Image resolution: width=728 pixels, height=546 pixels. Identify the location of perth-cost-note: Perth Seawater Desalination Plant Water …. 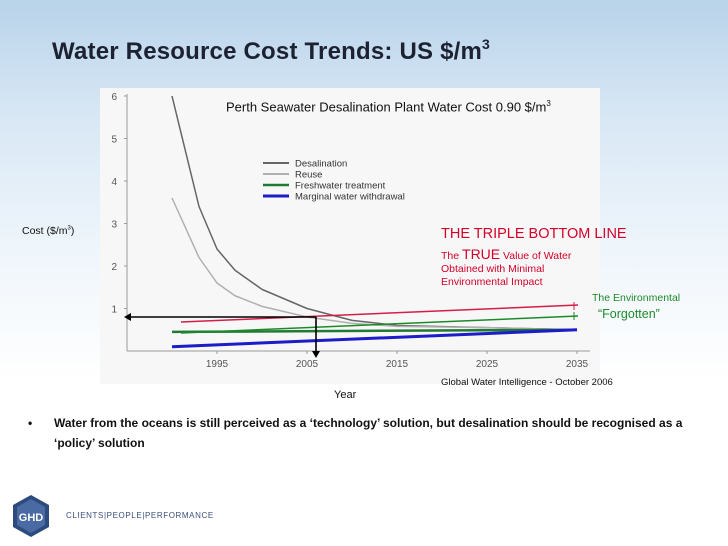
(388, 107).